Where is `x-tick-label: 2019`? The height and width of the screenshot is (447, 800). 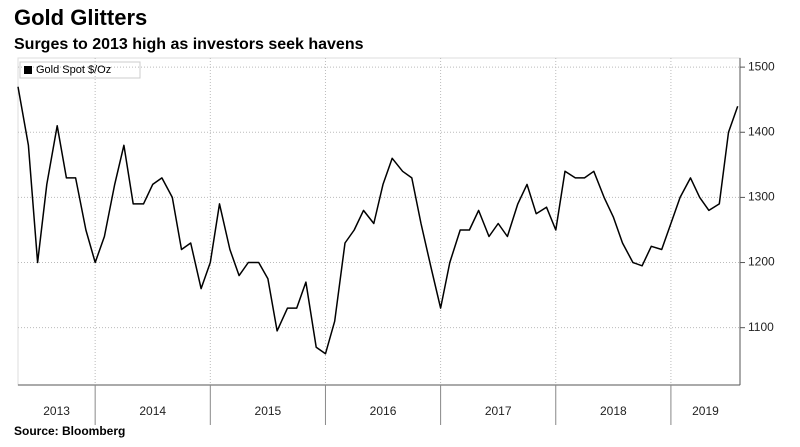
x-tick-label: 2019 is located at coordinates (705, 411).